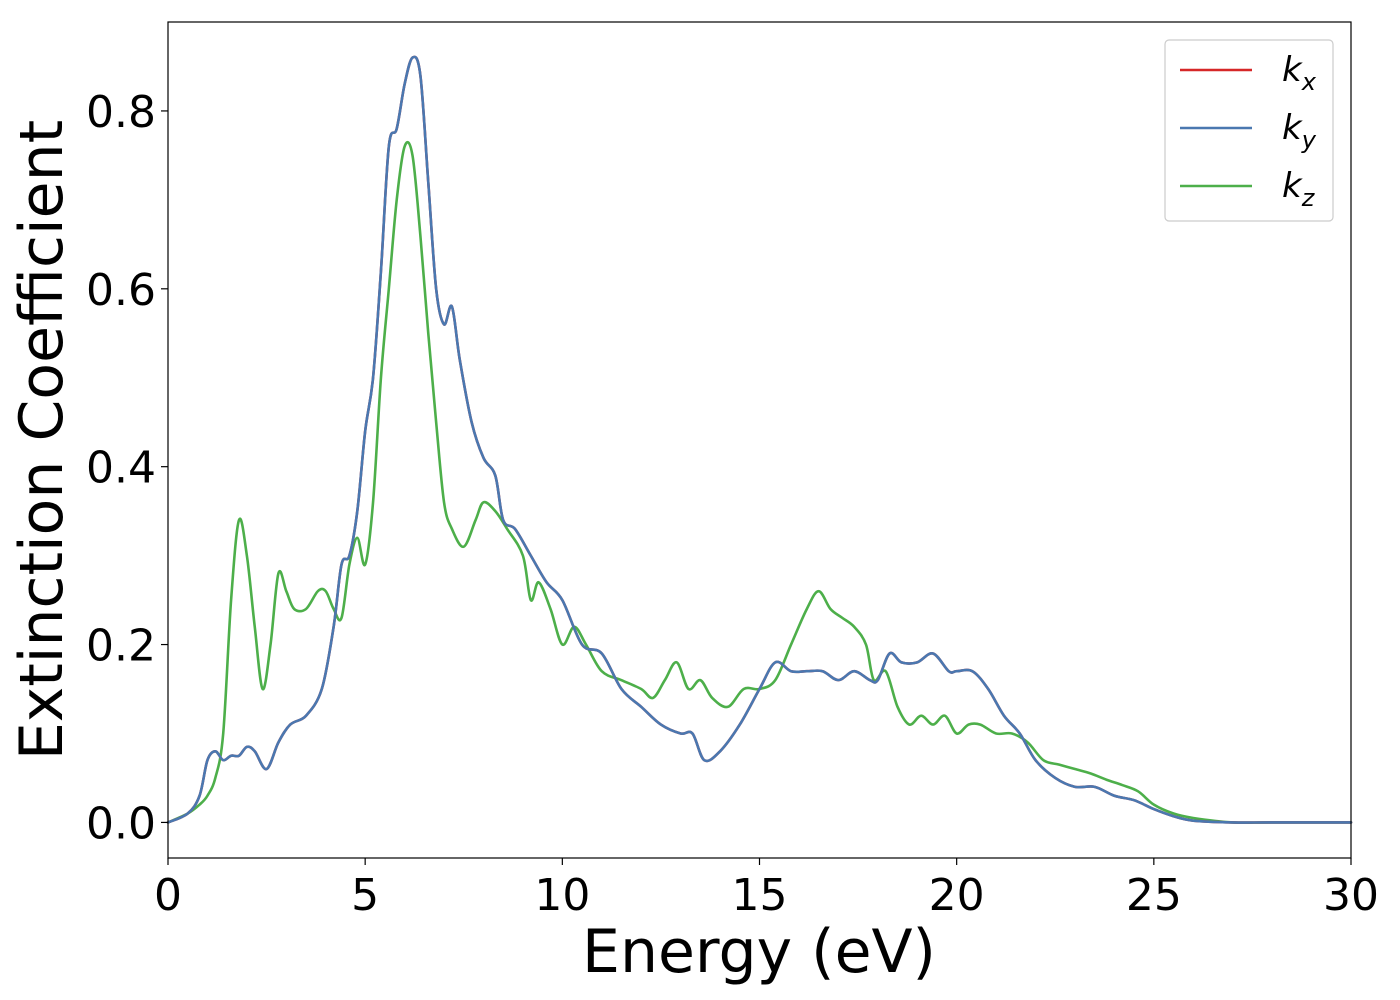 This screenshot has height=1000, width=1400. Describe the element at coordinates (1308, 198) in the screenshot. I see `legend-label-subscript: z` at that location.